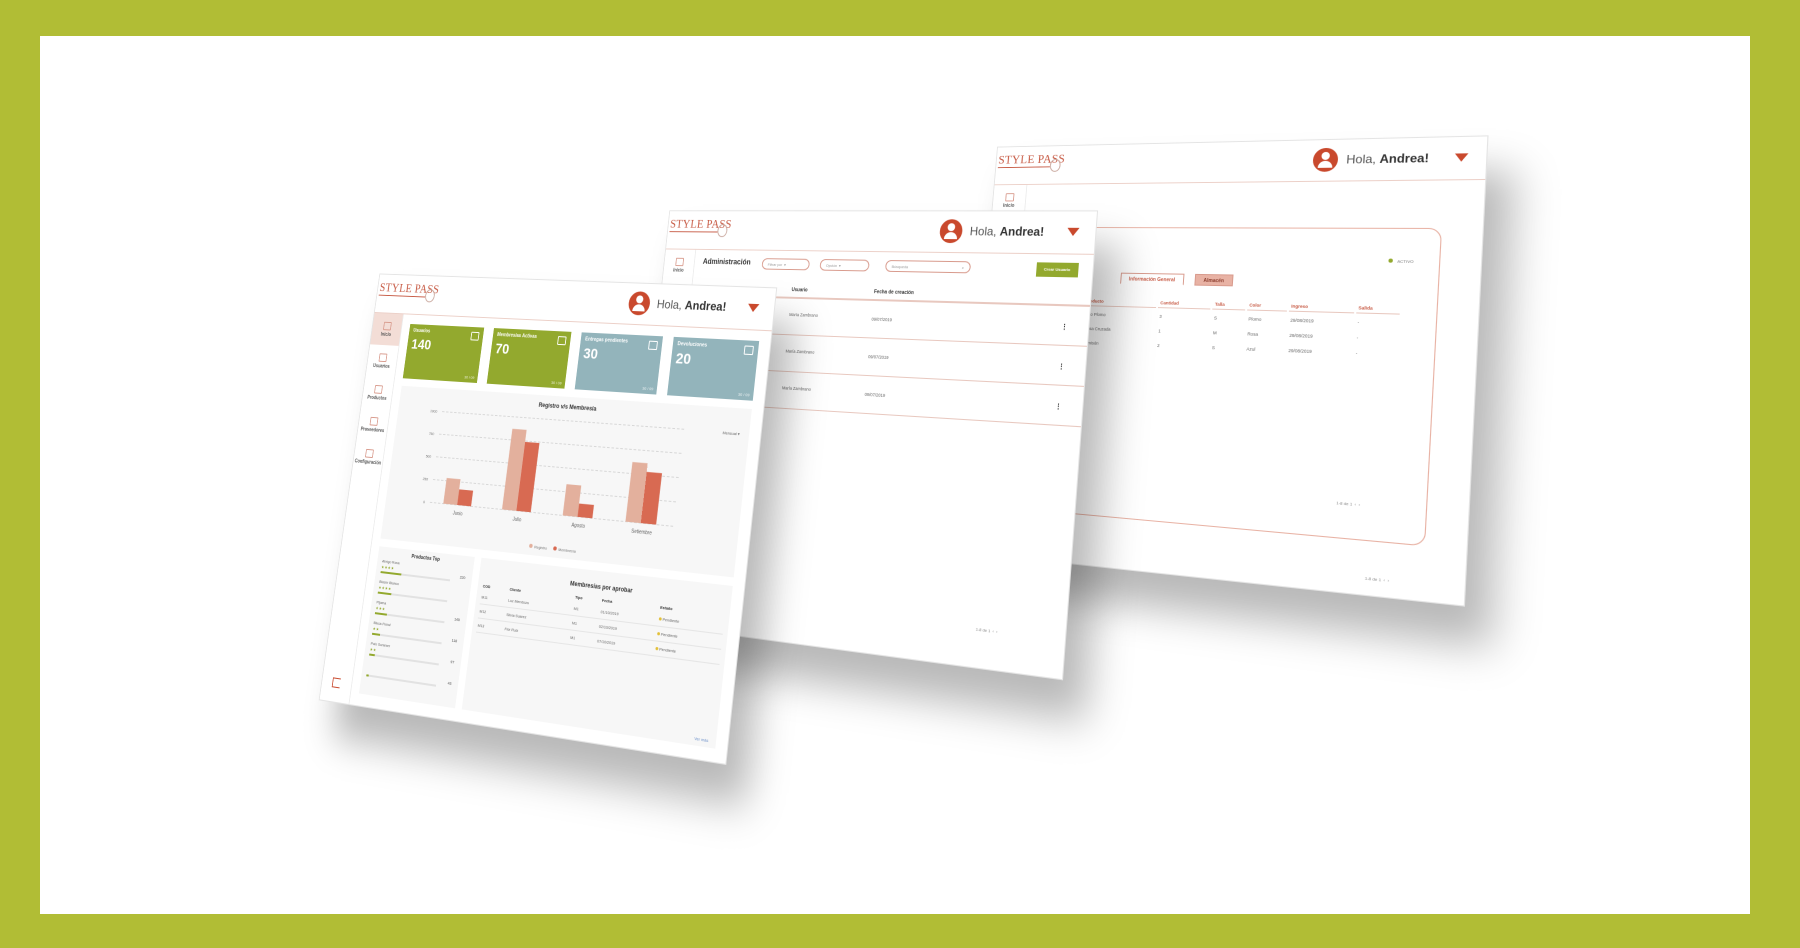 This screenshot has width=1800, height=948. I want to click on x-tick-label: Julio, so click(517, 519).